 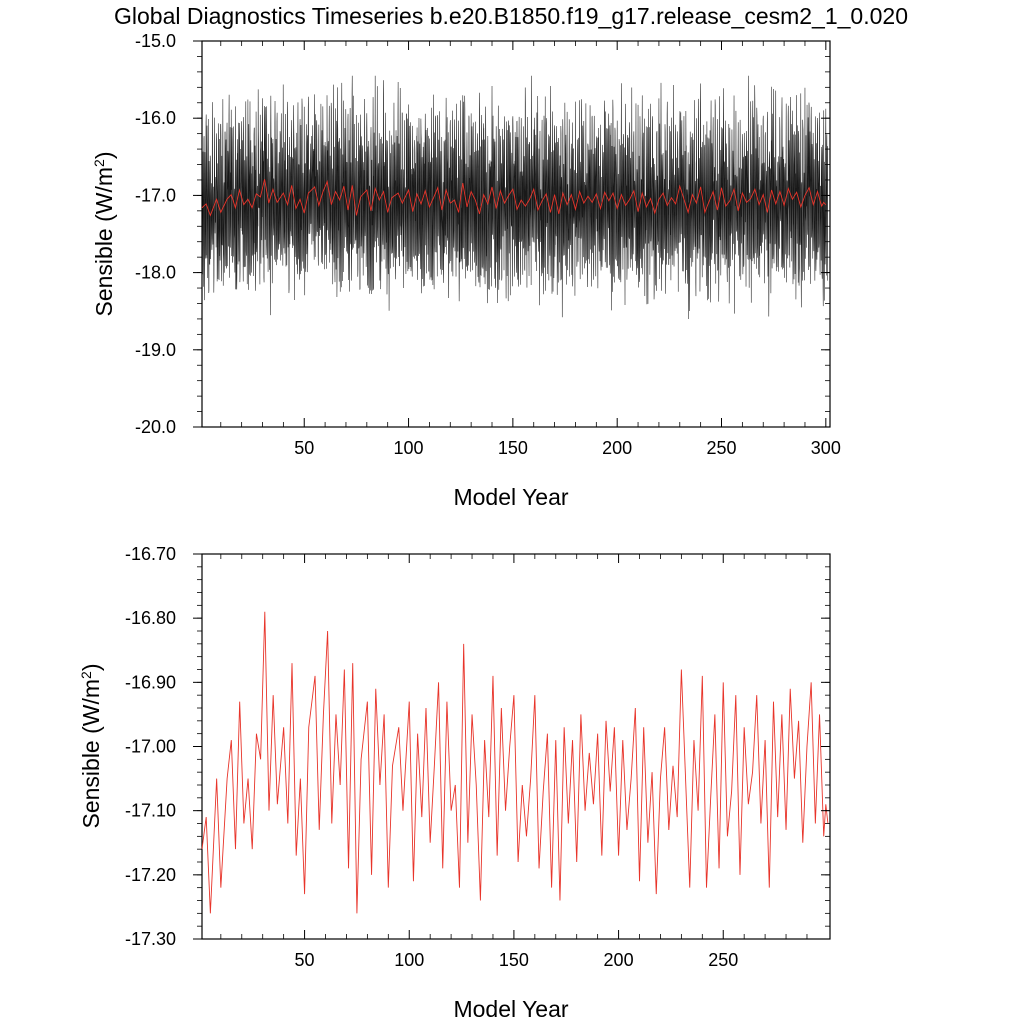 I want to click on y-tick-label: -17.0, so click(x=155, y=195).